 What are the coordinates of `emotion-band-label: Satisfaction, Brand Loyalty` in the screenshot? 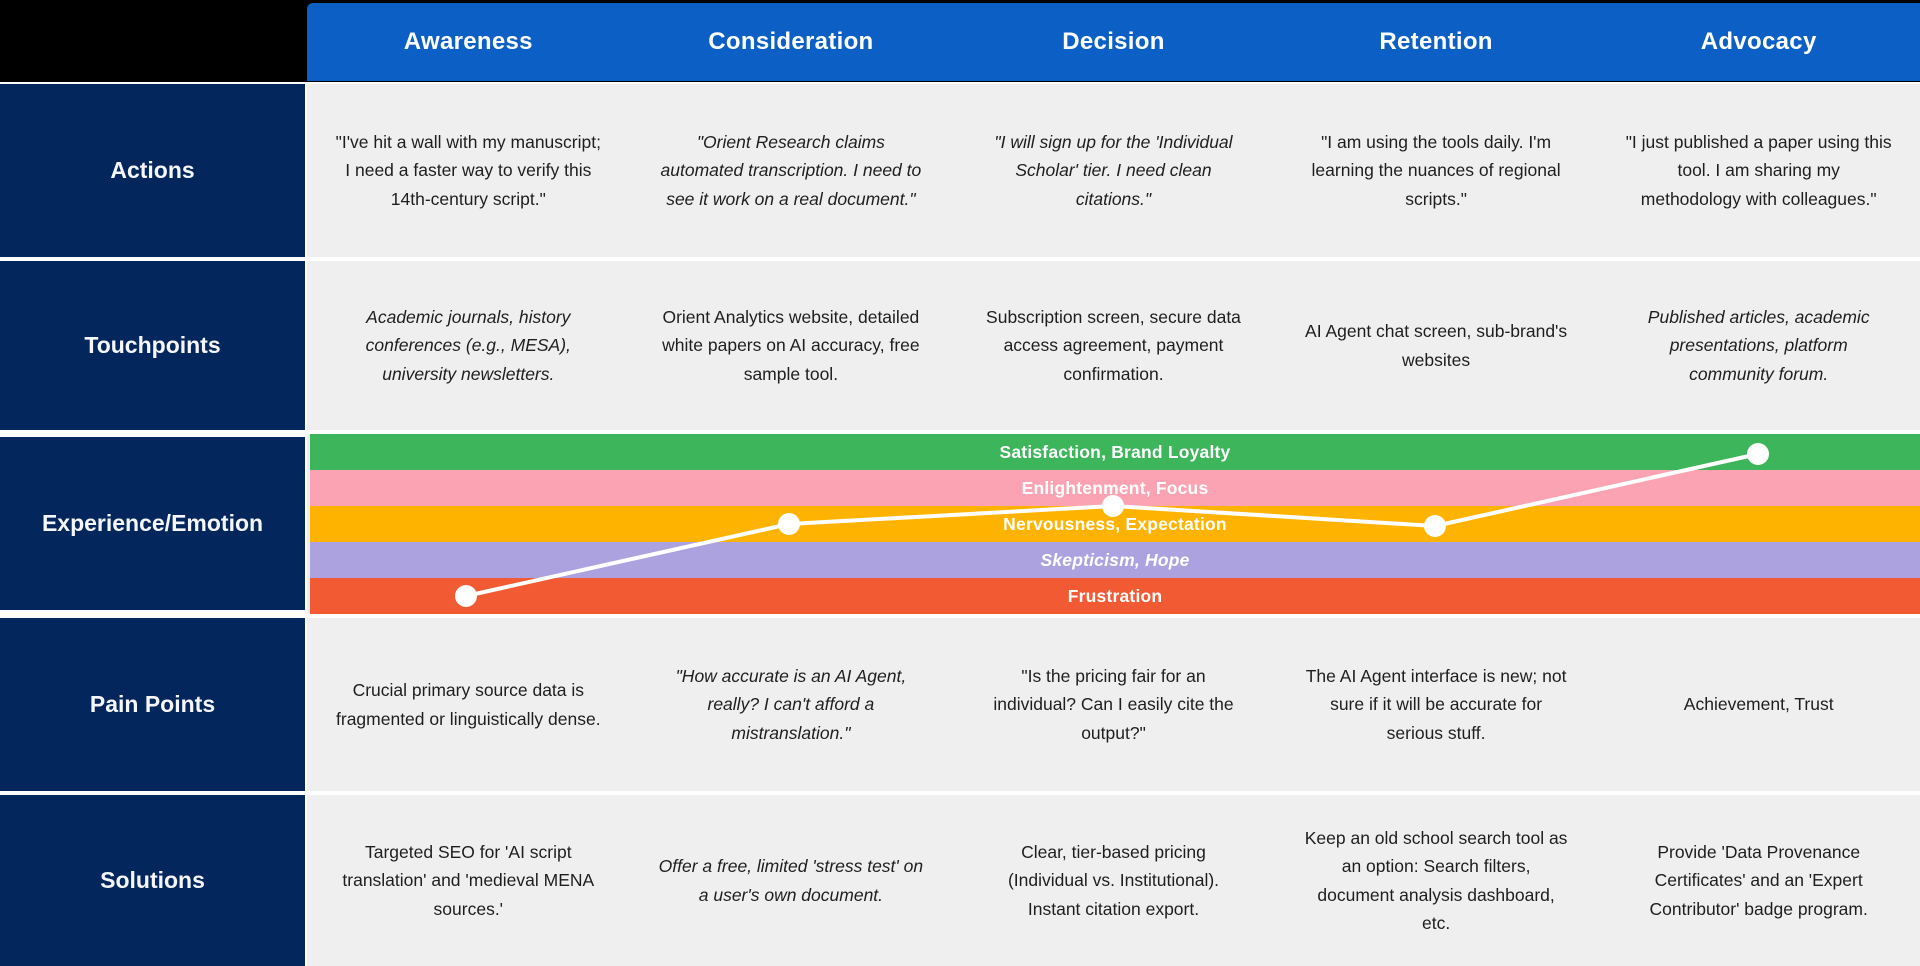 It's located at (1115, 451).